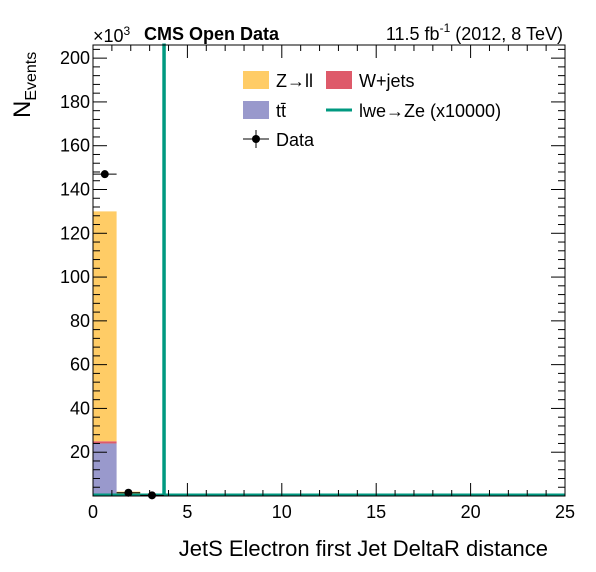 This screenshot has height=572, width=596. Describe the element at coordinates (75, 58) in the screenshot. I see `y-tick-label: 200` at that location.